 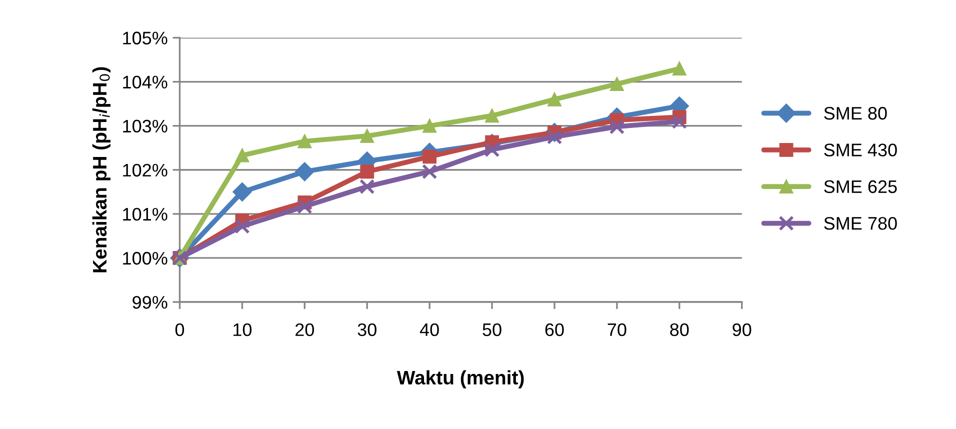 I want to click on x-tick-label: 70, so click(x=617, y=329).